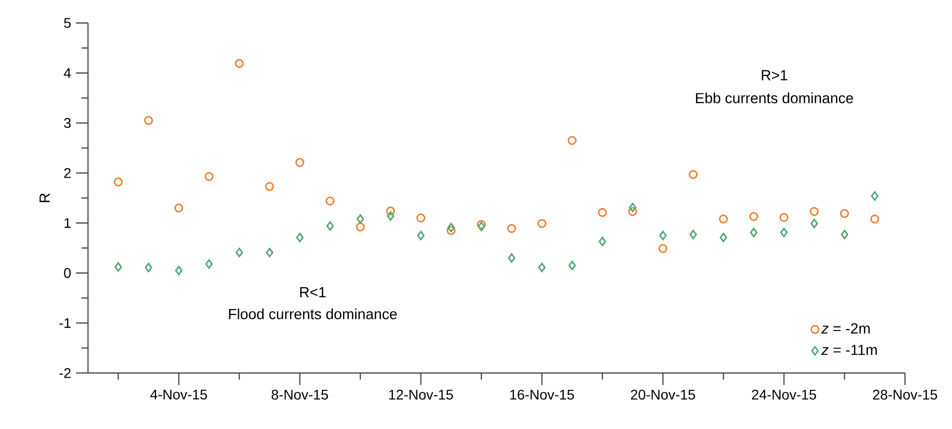 The image size is (952, 429). I want to click on x-tick-label: 4-Nov-15, so click(178, 395).